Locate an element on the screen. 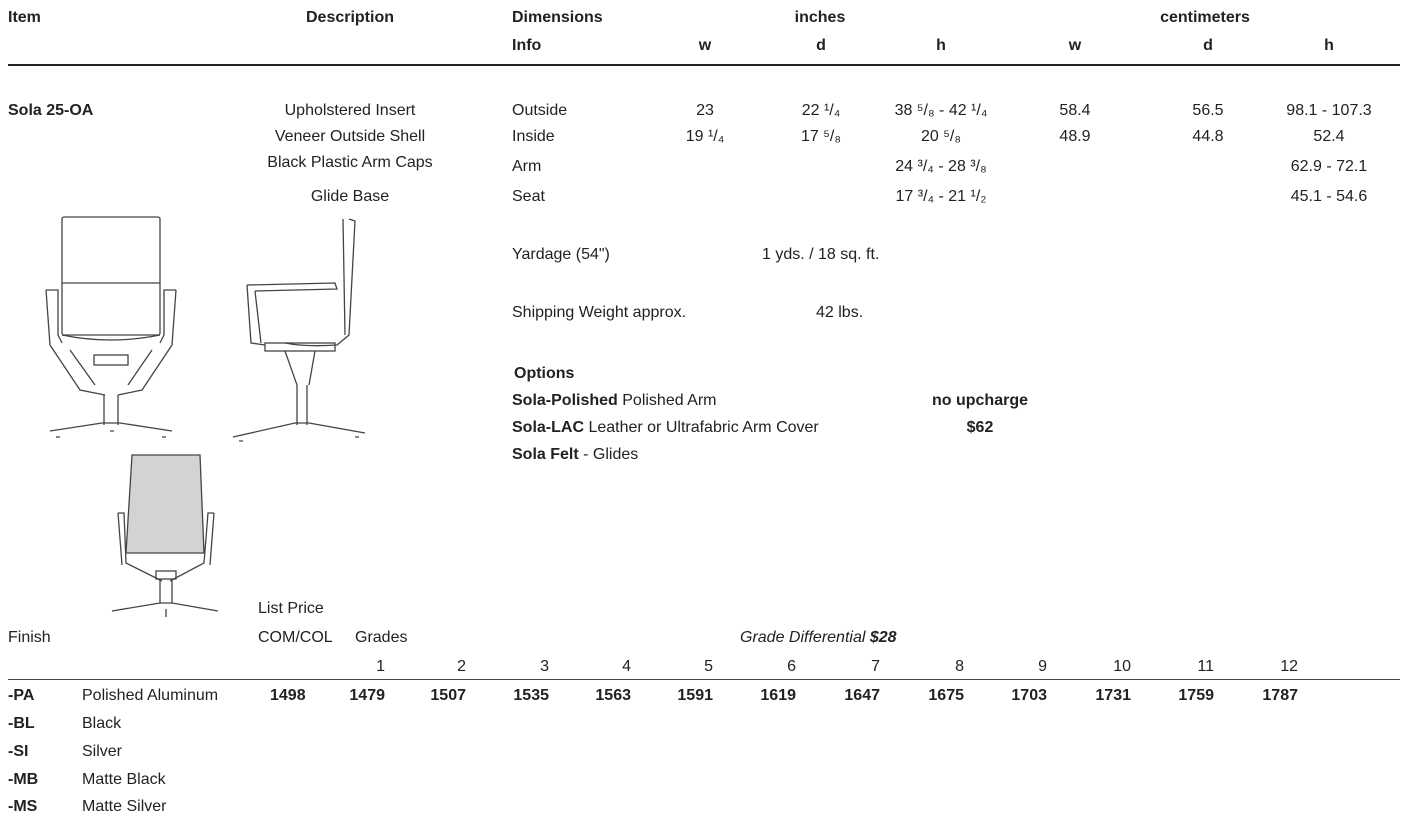 The height and width of the screenshot is (827, 1408). dim-cm-h: 45.1 - 54.6 is located at coordinates (1329, 196).